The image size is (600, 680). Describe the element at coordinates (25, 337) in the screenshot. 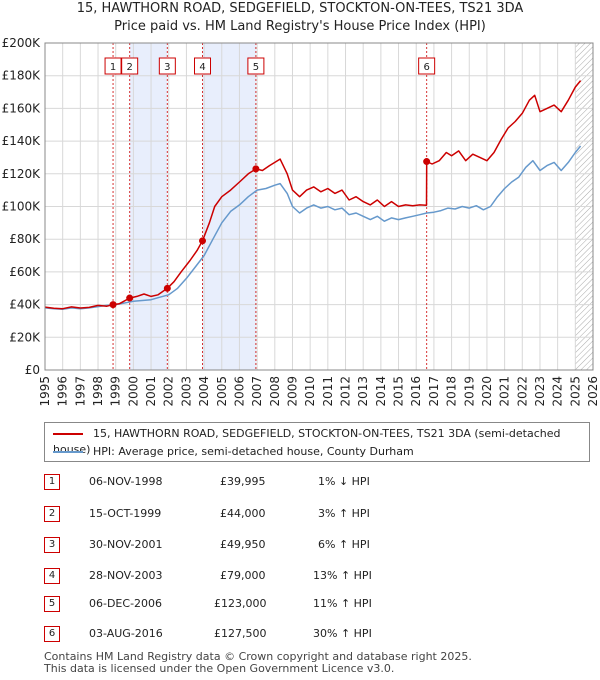

I see `y-tick-label: £20K` at that location.